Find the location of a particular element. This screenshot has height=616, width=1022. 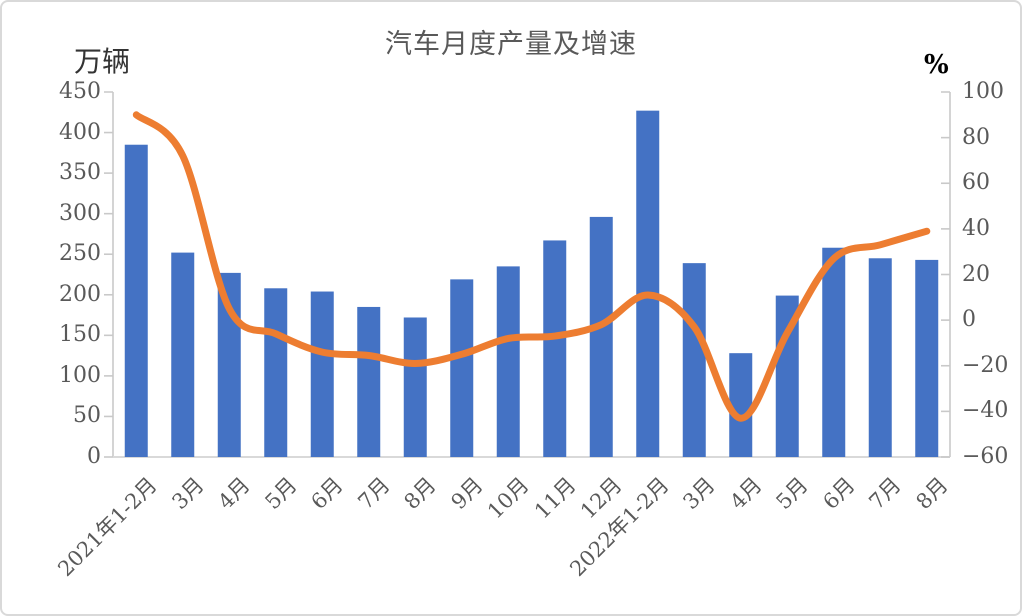

left-axis-tick-label: 0 is located at coordinates (94, 456).